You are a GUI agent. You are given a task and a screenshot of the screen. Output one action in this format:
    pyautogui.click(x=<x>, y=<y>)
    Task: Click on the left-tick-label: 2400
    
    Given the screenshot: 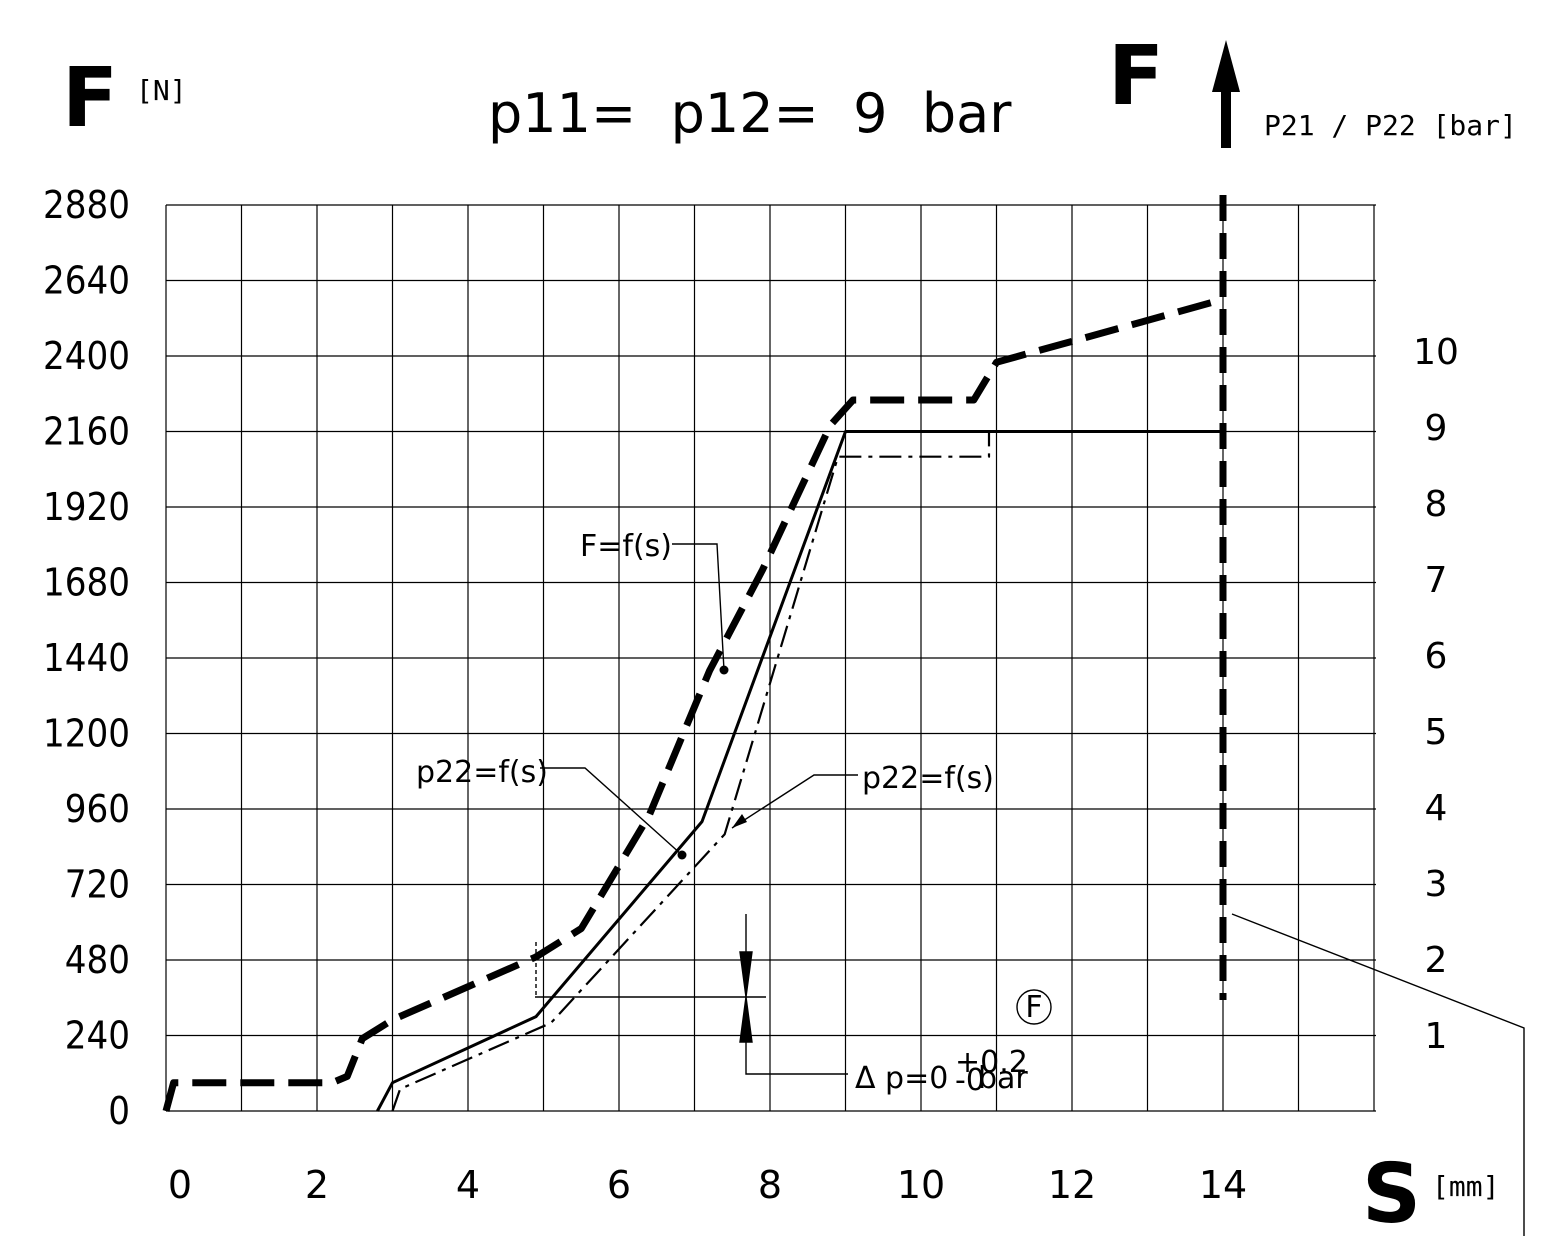 What is the action you would take?
    pyautogui.click(x=86, y=356)
    